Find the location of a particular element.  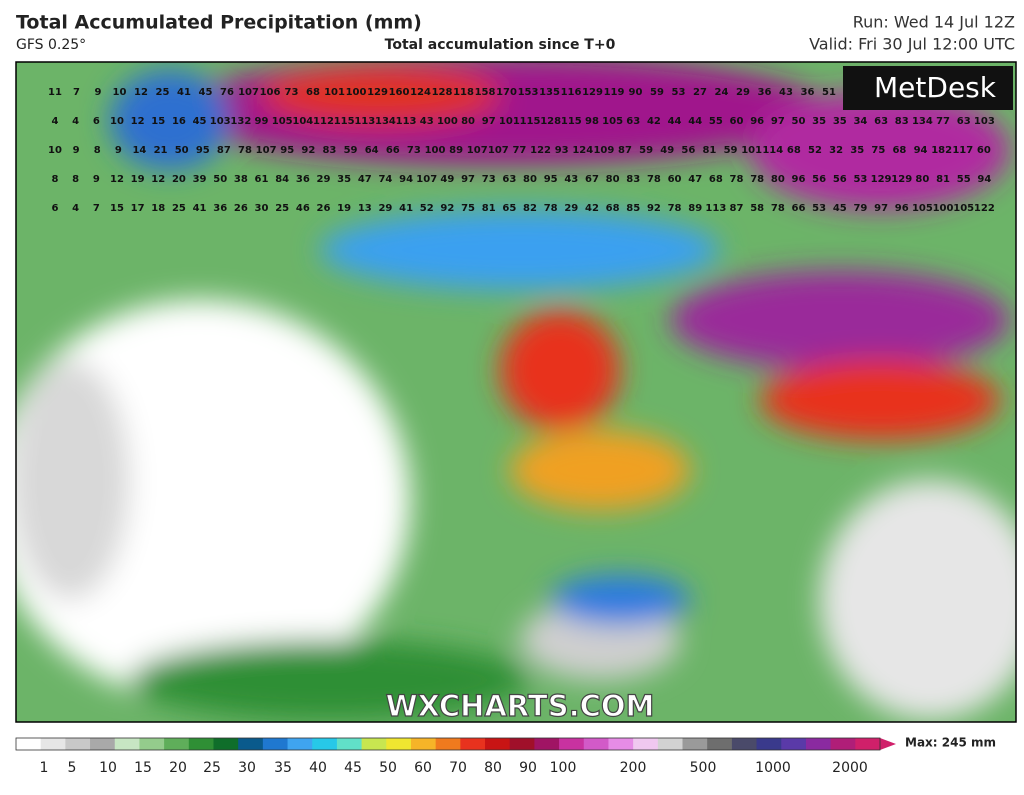

grid-value: 94 is located at coordinates (406, 179).